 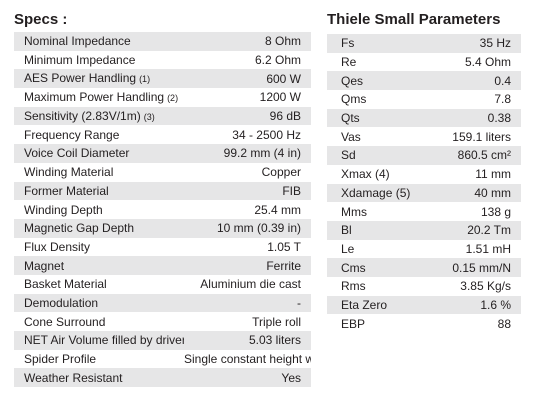 I want to click on param-cell: Le, so click(x=379, y=249).